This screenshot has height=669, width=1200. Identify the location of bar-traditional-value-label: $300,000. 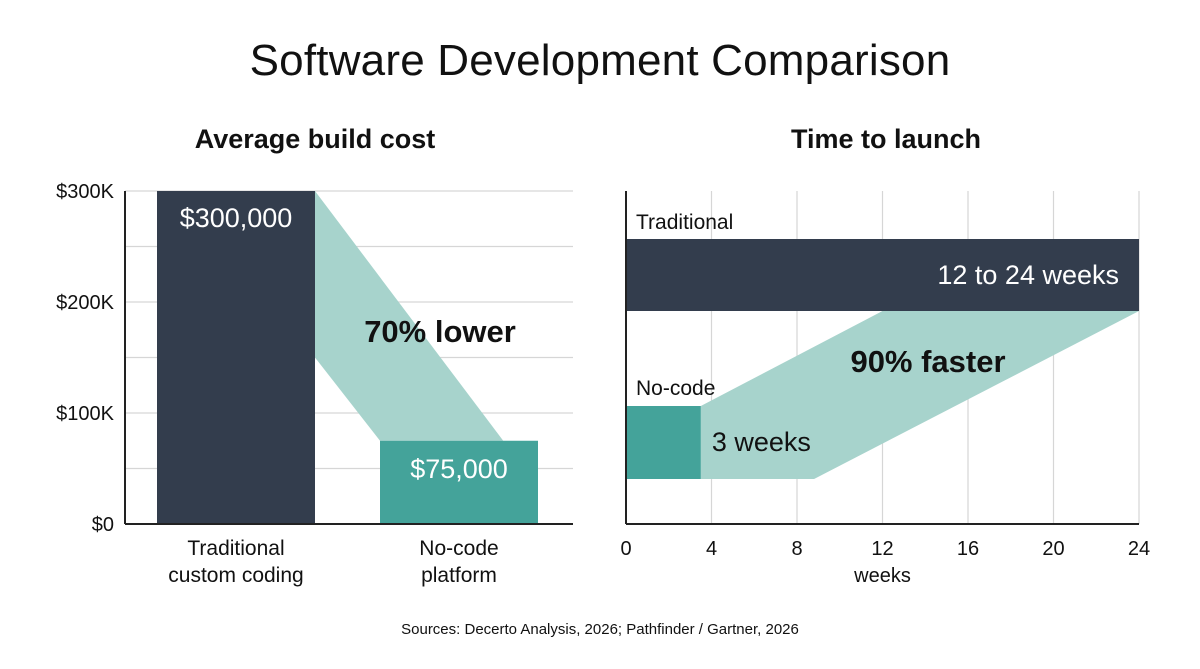
(236, 218).